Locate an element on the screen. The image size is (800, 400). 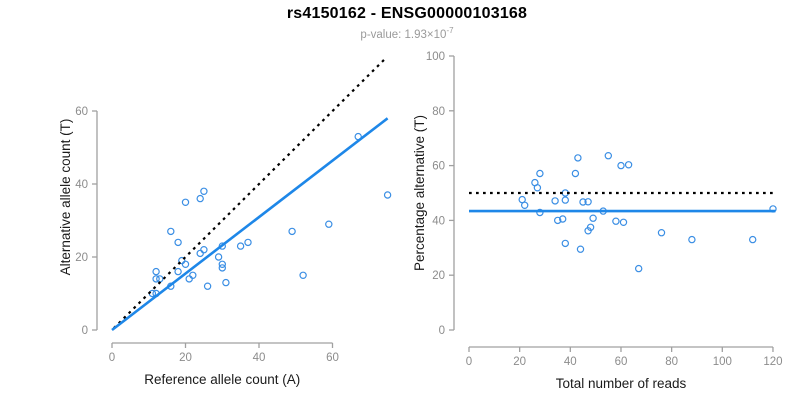
plot-subtitle: p-value: 1.93×10-7 is located at coordinates (407, 33).